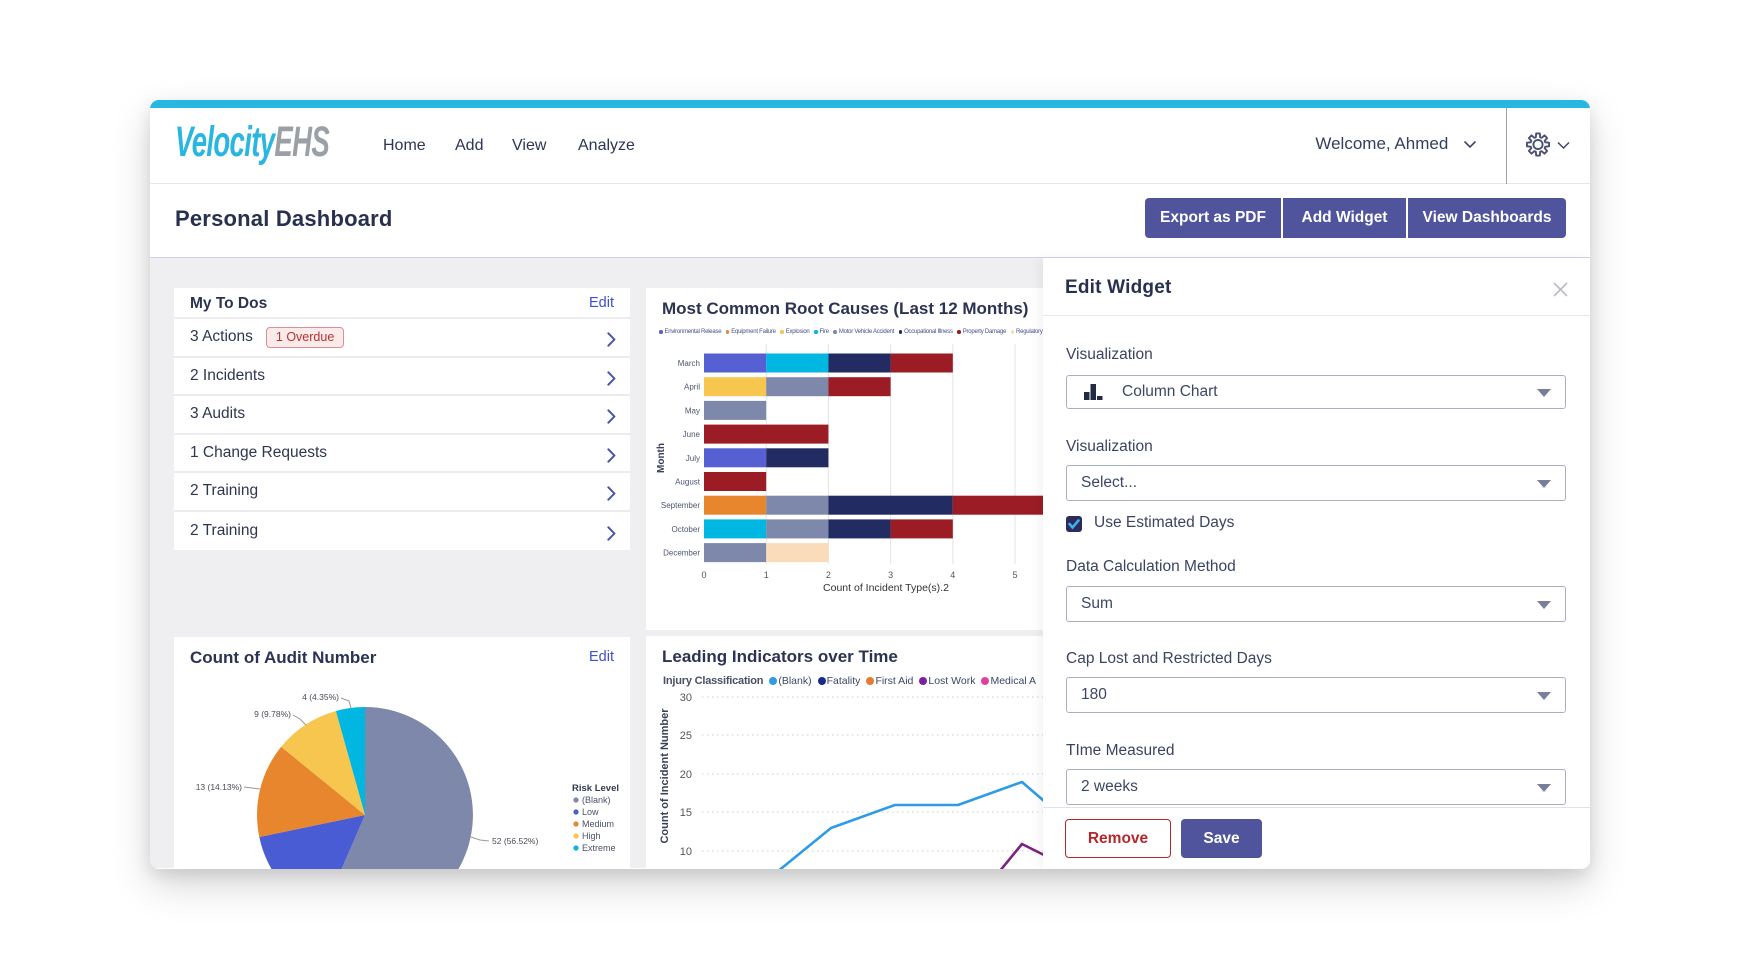 Image resolution: width=1740 pixels, height=968 pixels. Describe the element at coordinates (766, 575) in the screenshot. I see `svg-text: 1` at that location.